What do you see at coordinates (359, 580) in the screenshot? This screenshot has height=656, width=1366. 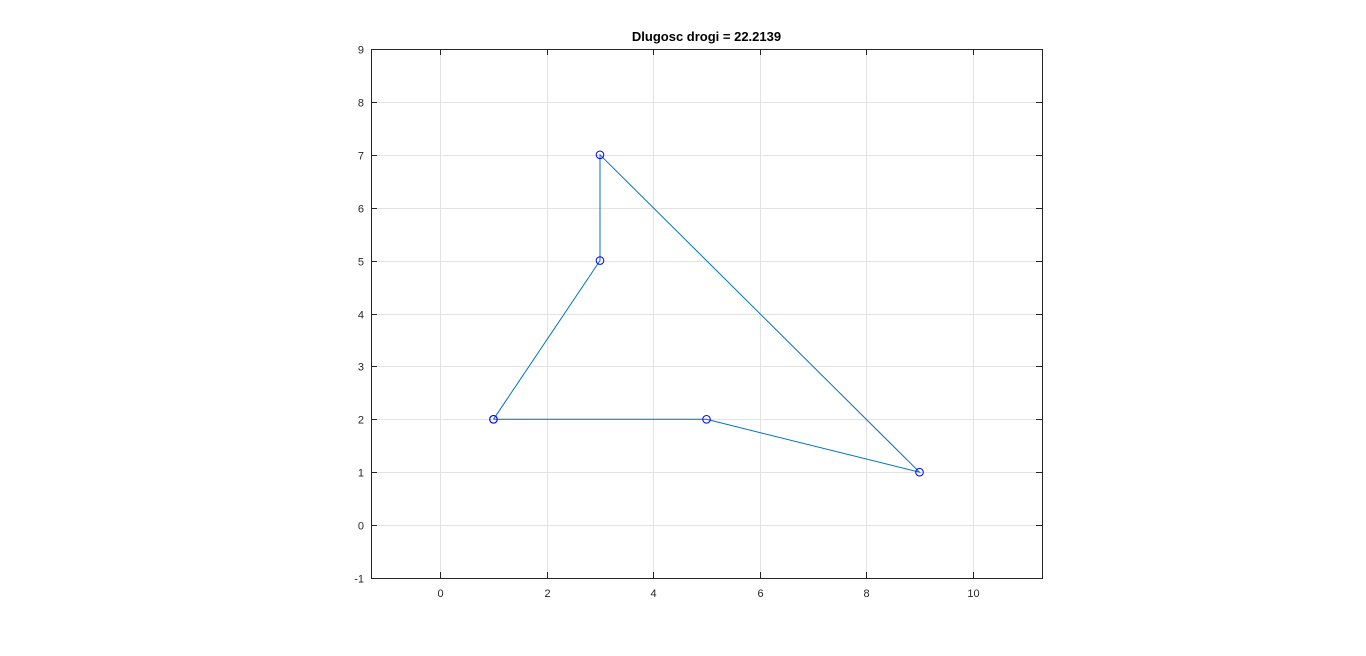 I see `y-tick-label: -1` at bounding box center [359, 580].